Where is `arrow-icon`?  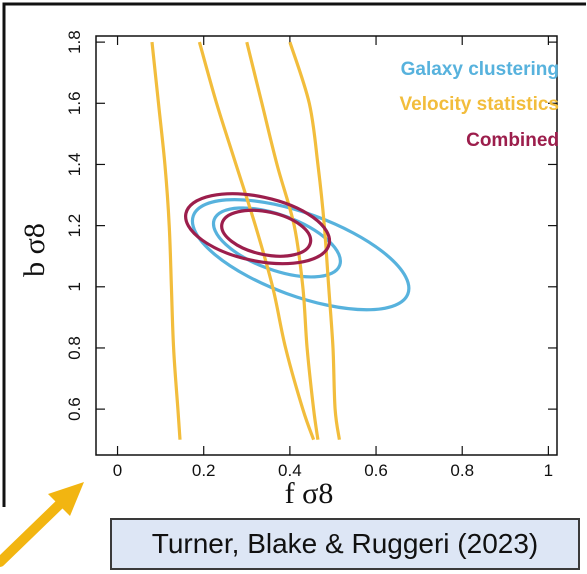
arrow-icon is located at coordinates (42, 524).